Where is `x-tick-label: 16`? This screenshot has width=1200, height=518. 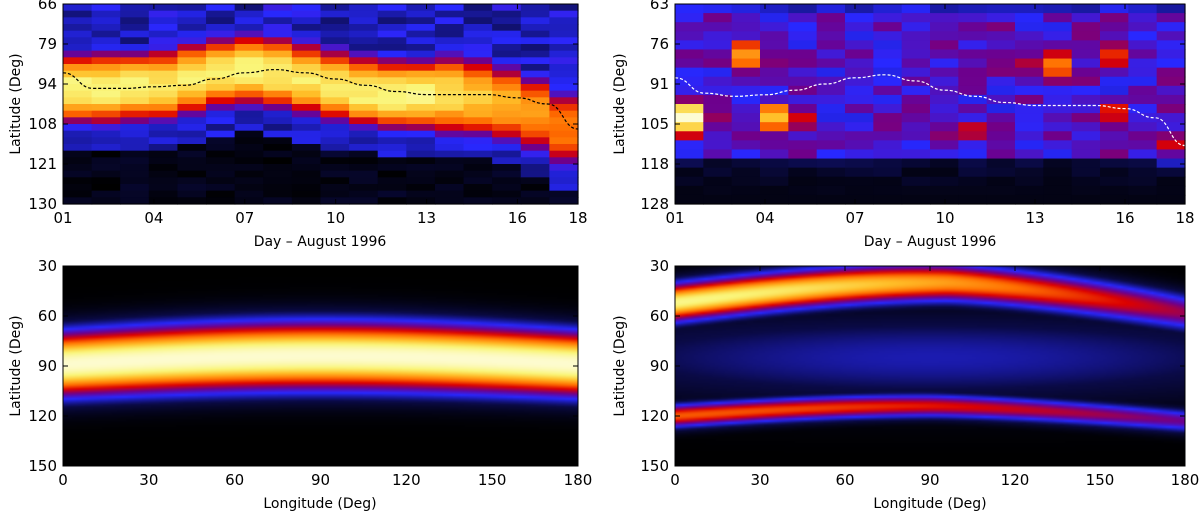 x-tick-label: 16 is located at coordinates (1124, 218).